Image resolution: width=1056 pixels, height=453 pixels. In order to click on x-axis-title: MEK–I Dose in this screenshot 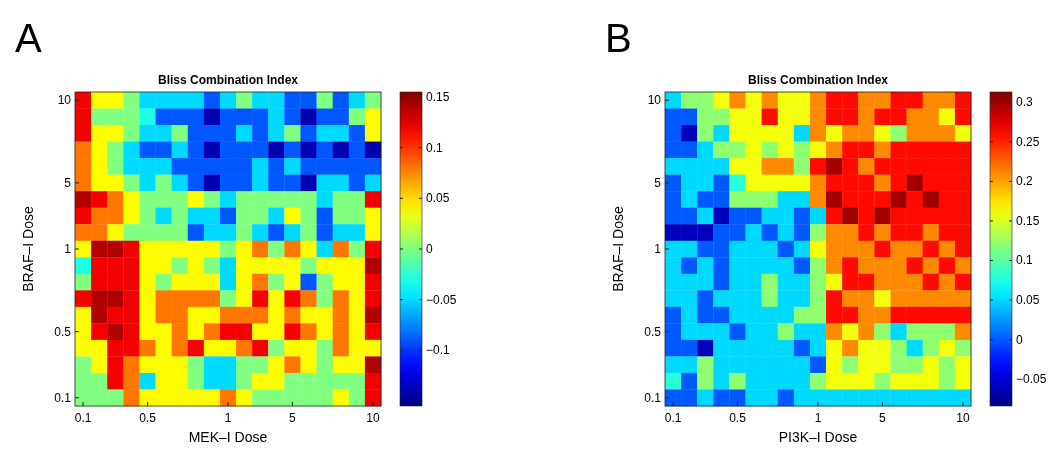, I will do `click(228, 437)`.